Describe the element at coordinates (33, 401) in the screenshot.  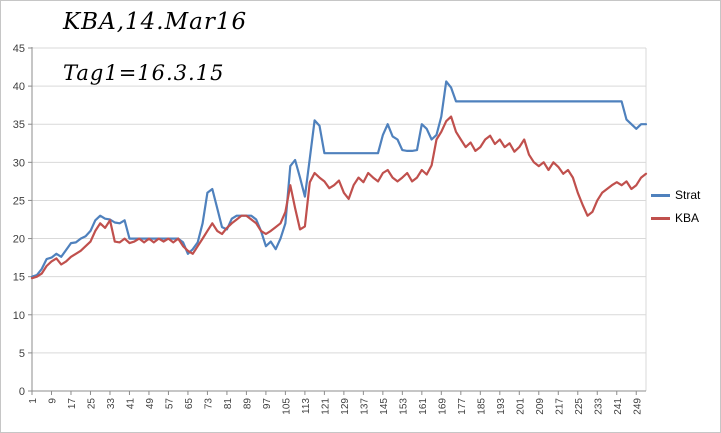
I see `x-axis-tick-label: 1` at that location.